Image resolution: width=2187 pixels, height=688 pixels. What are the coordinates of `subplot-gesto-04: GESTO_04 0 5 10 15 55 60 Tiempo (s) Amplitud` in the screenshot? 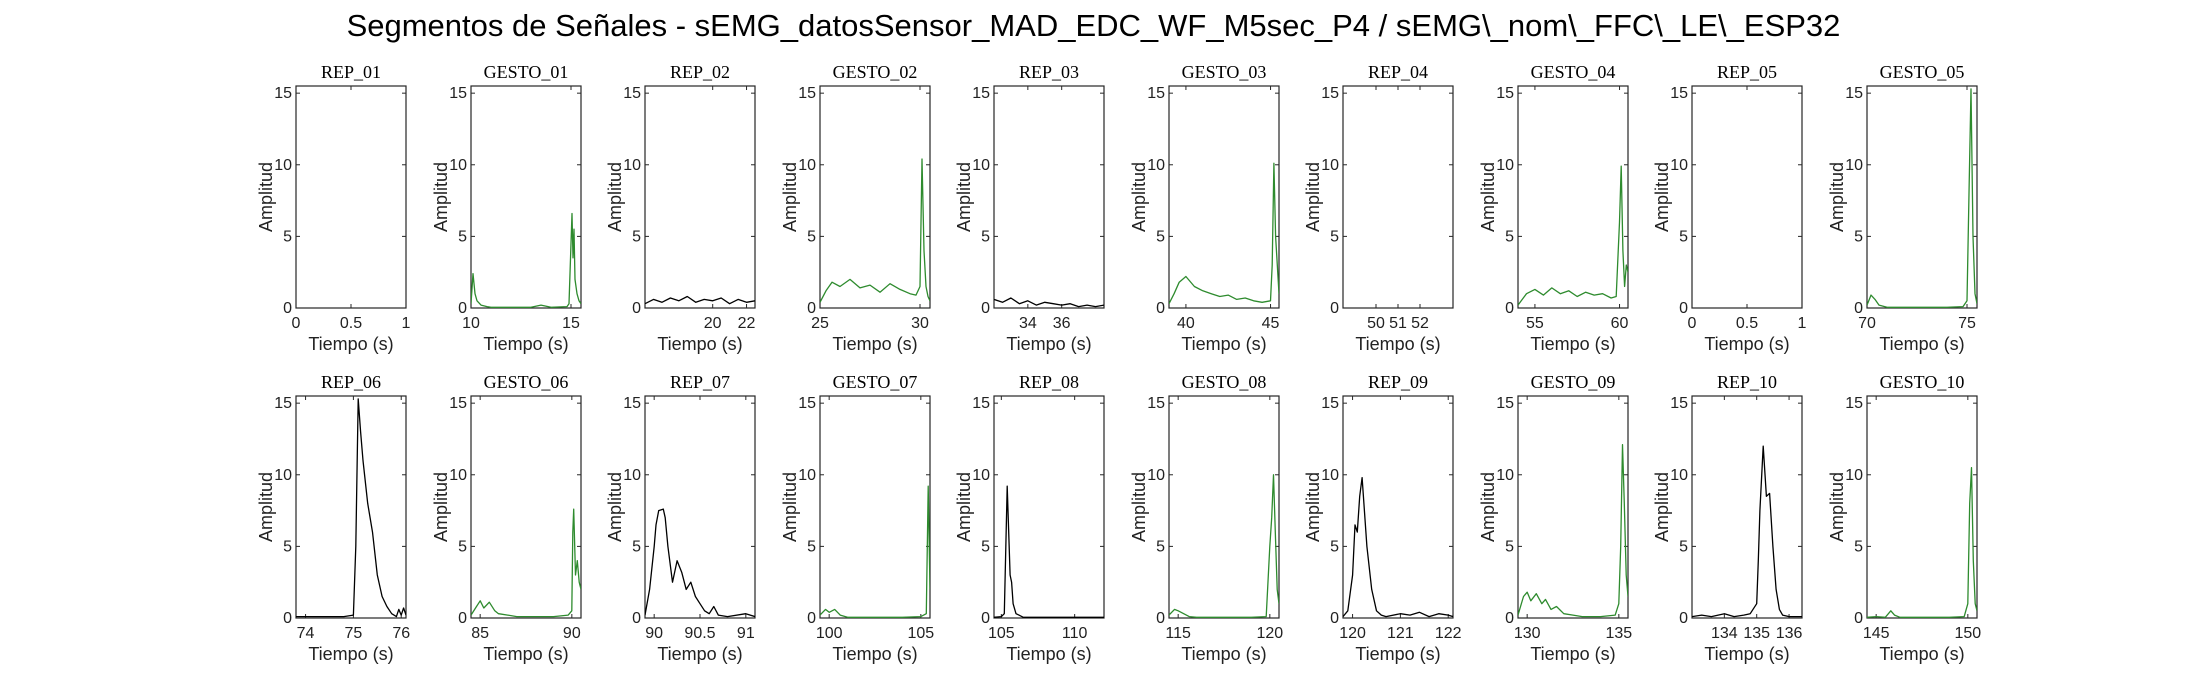 It's located at (1553, 208).